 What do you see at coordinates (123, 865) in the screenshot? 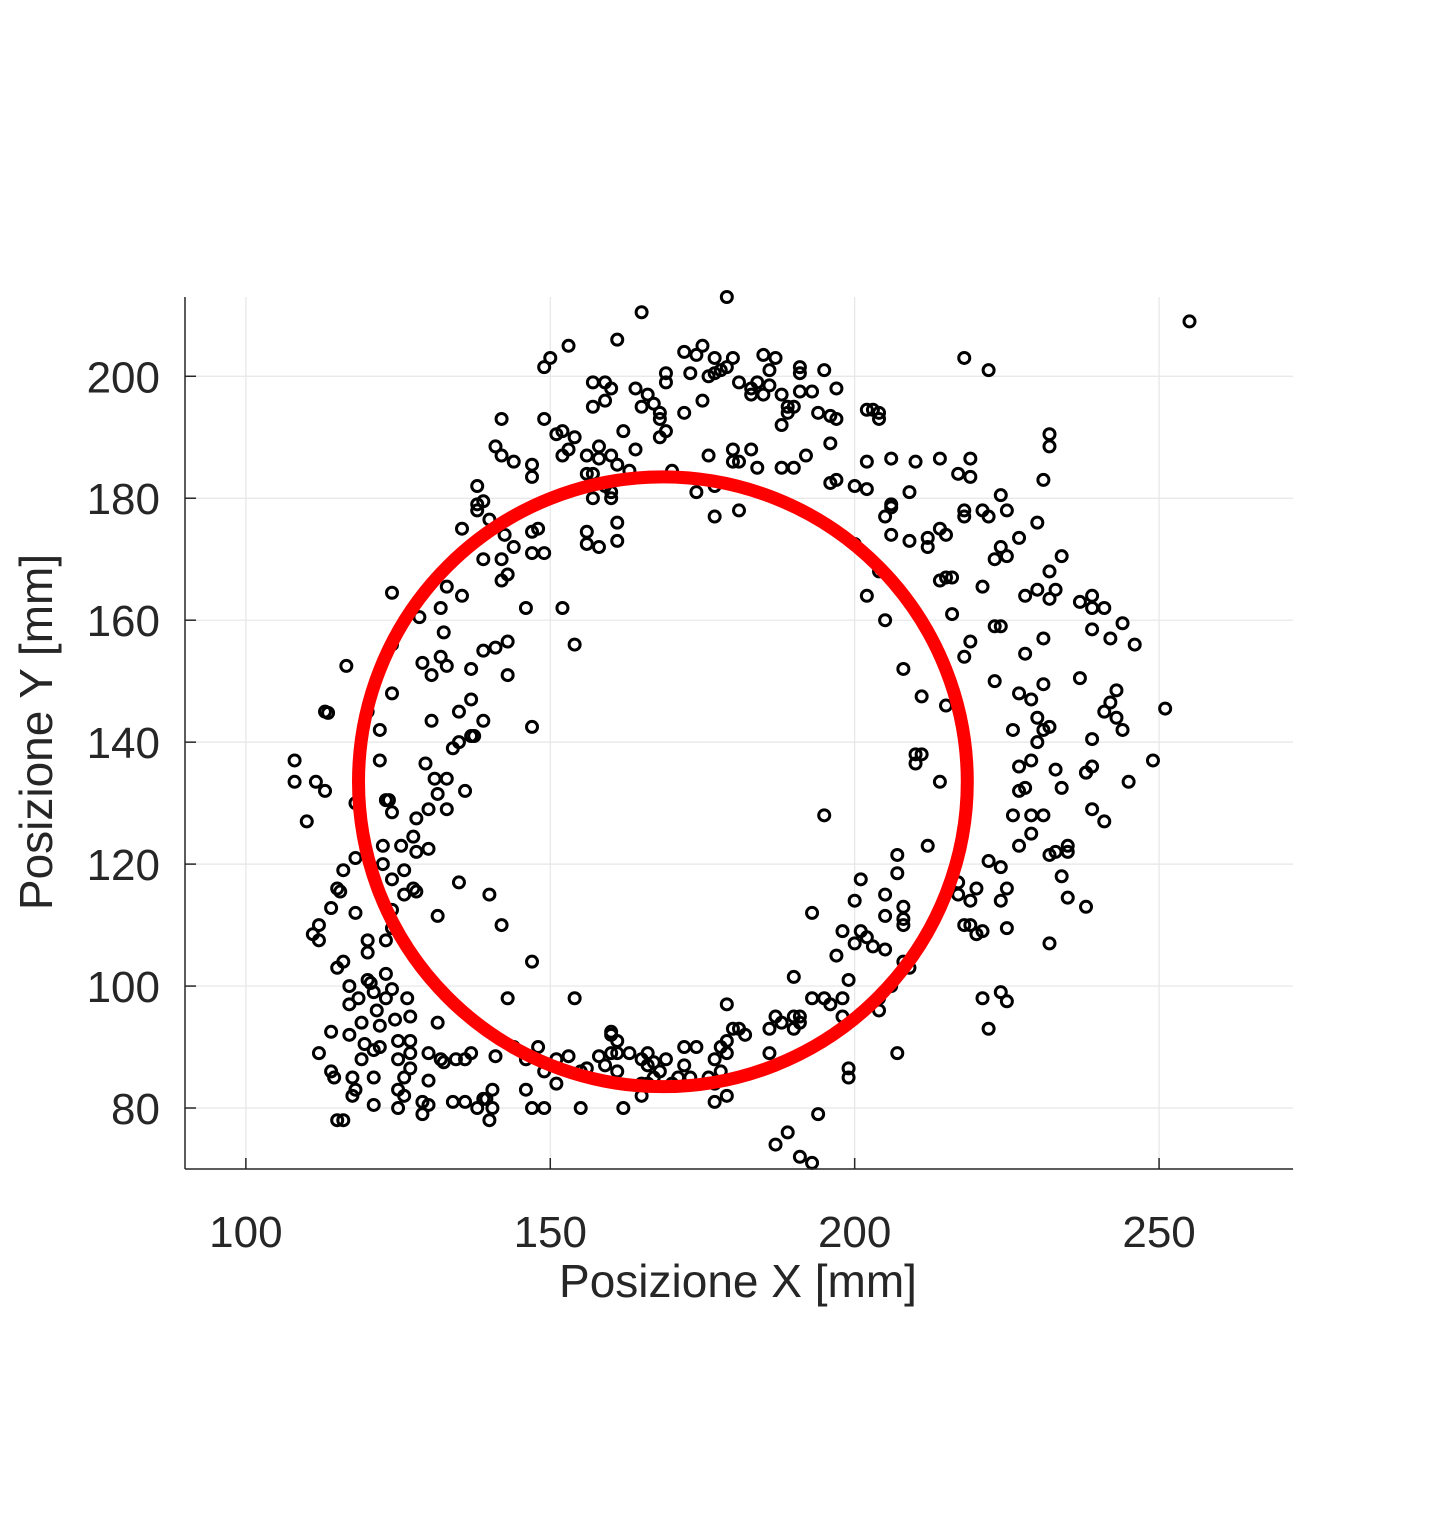
I see `y-tick-label: 120` at bounding box center [123, 865].